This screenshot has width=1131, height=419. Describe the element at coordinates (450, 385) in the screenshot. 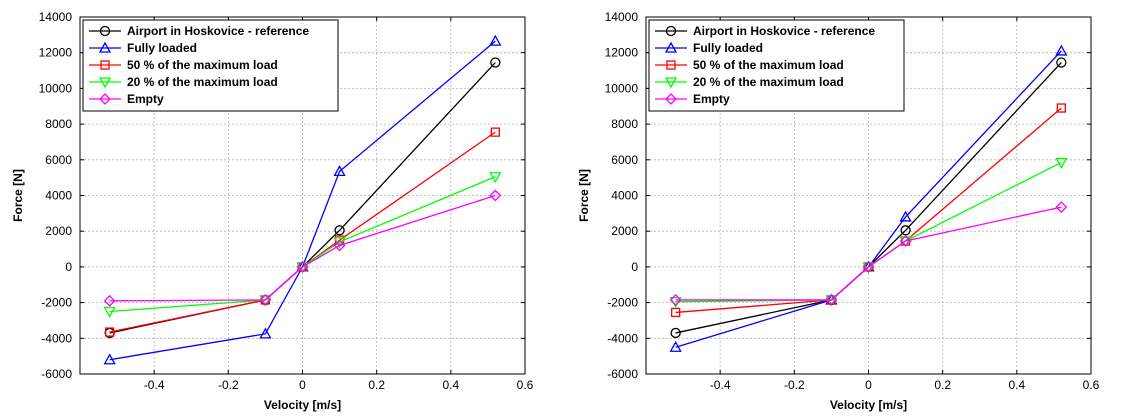

I see `chart1-xtick-label-4: 0.4` at that location.